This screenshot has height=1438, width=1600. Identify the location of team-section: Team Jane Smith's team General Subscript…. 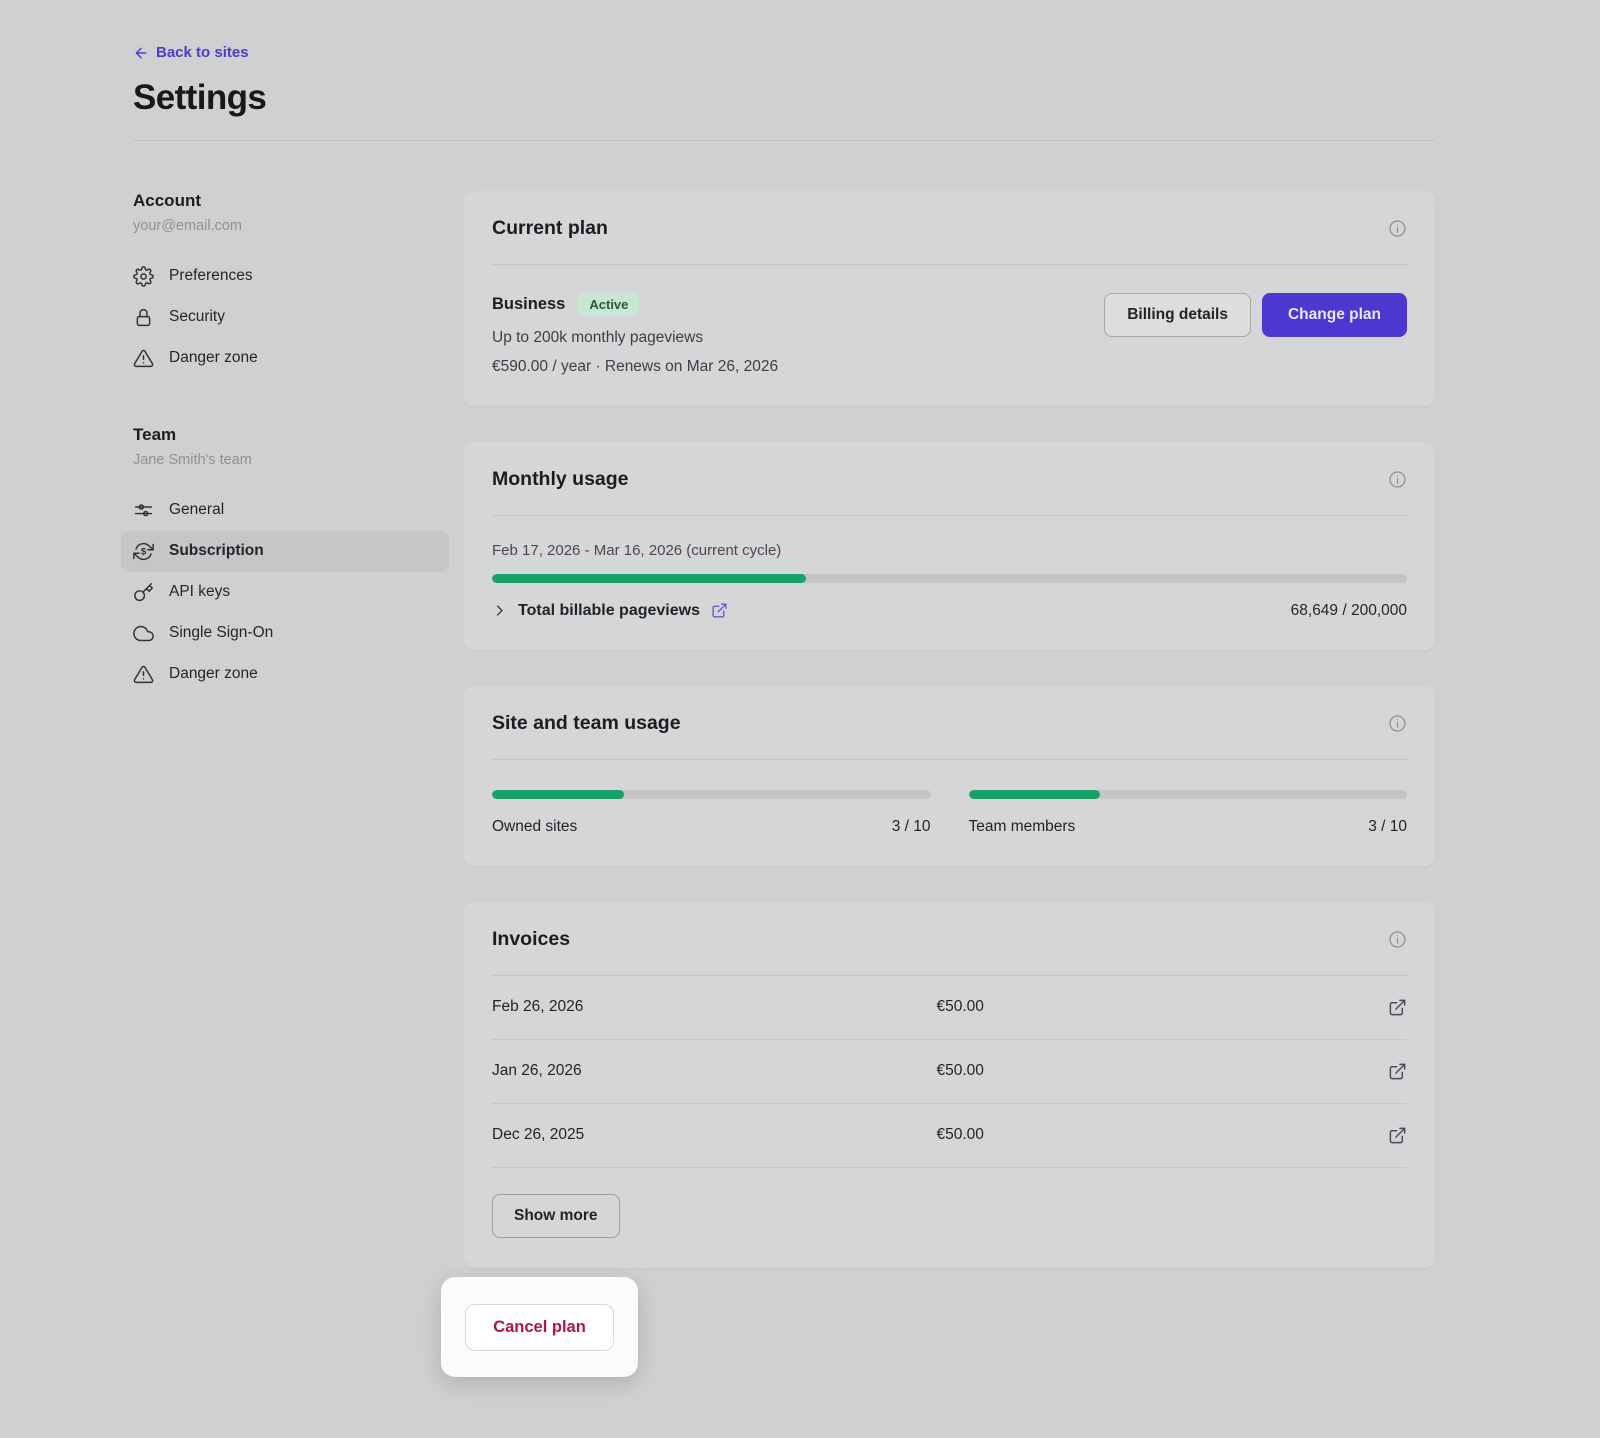
(285, 559).